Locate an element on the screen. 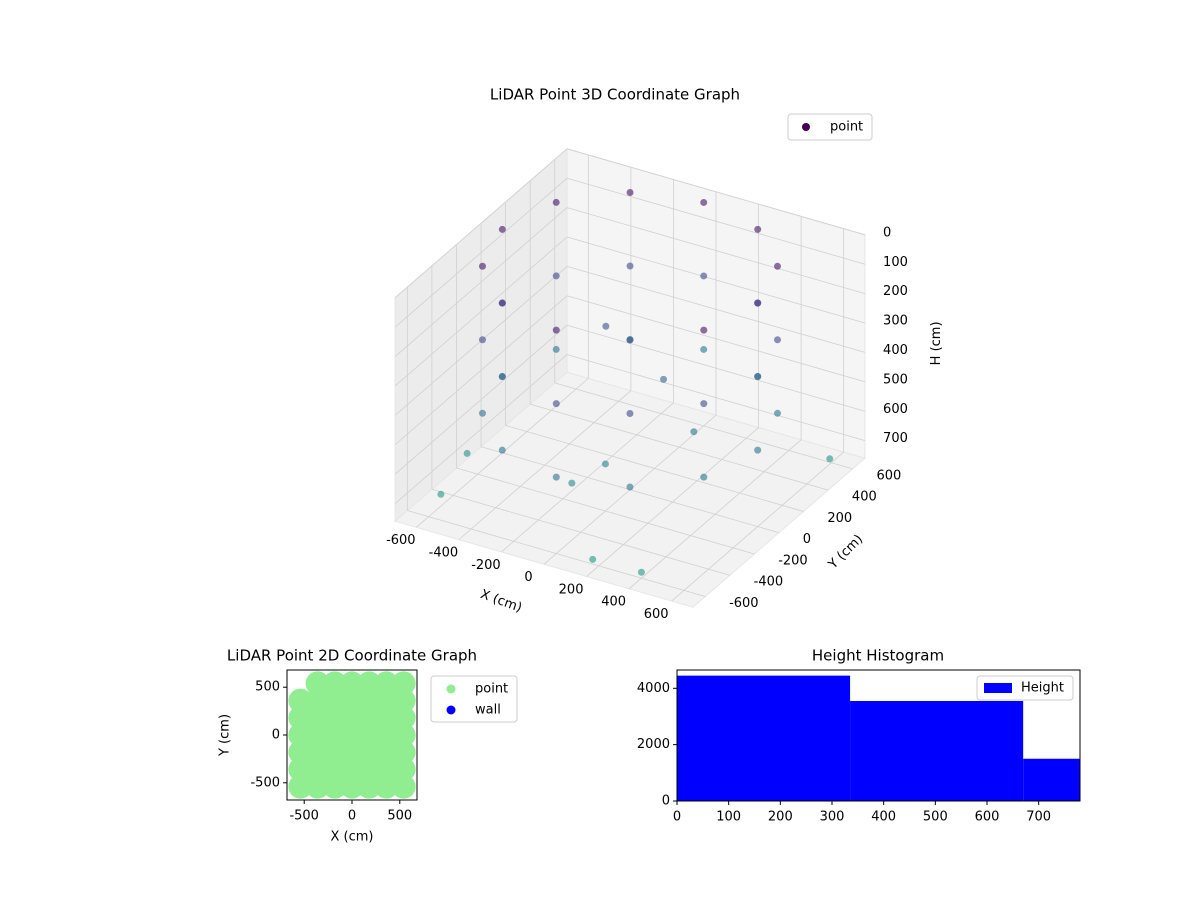 The height and width of the screenshot is (904, 1200). z-tick-label: 0 is located at coordinates (887, 232).